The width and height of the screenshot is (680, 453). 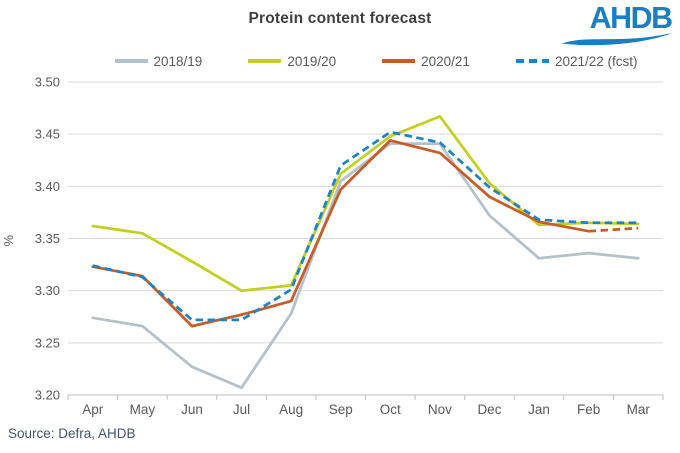 I want to click on x-tick-label: Sep, so click(x=341, y=409).